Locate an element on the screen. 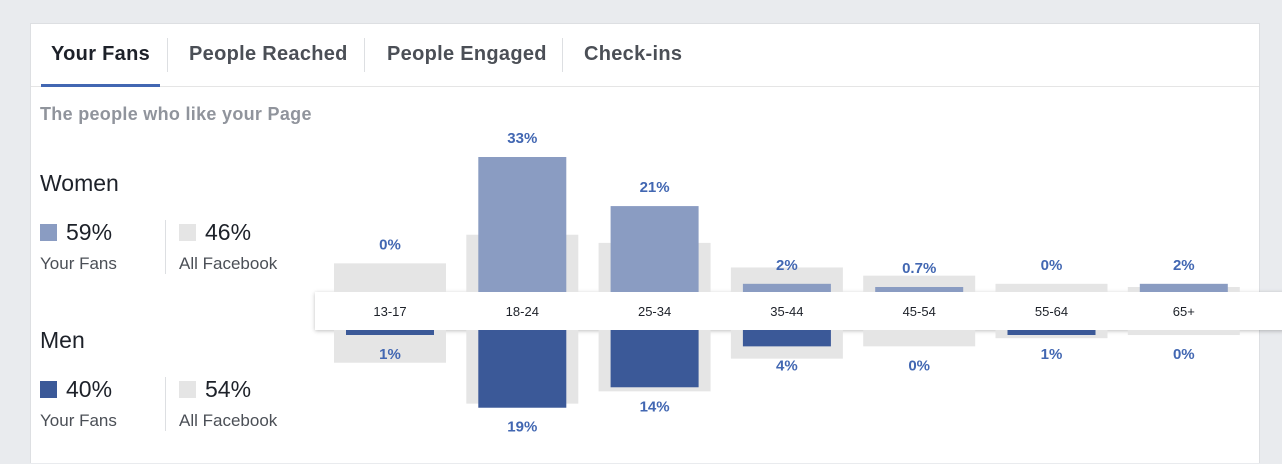  men-all-facebook-value: 54% is located at coordinates (228, 389).